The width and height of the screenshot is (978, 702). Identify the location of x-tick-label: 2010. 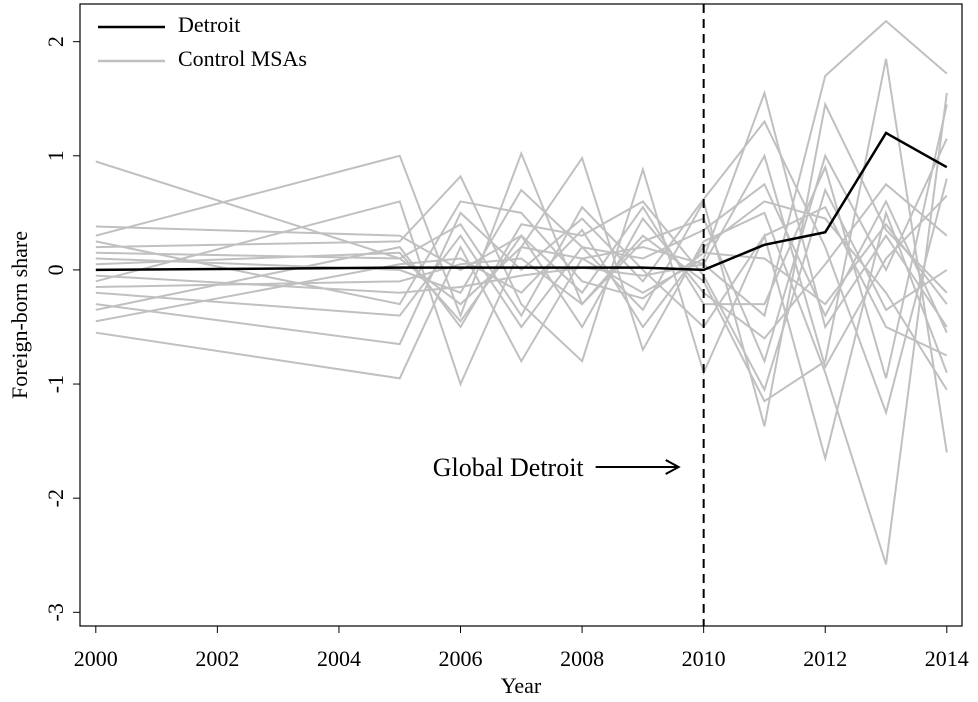
(704, 658).